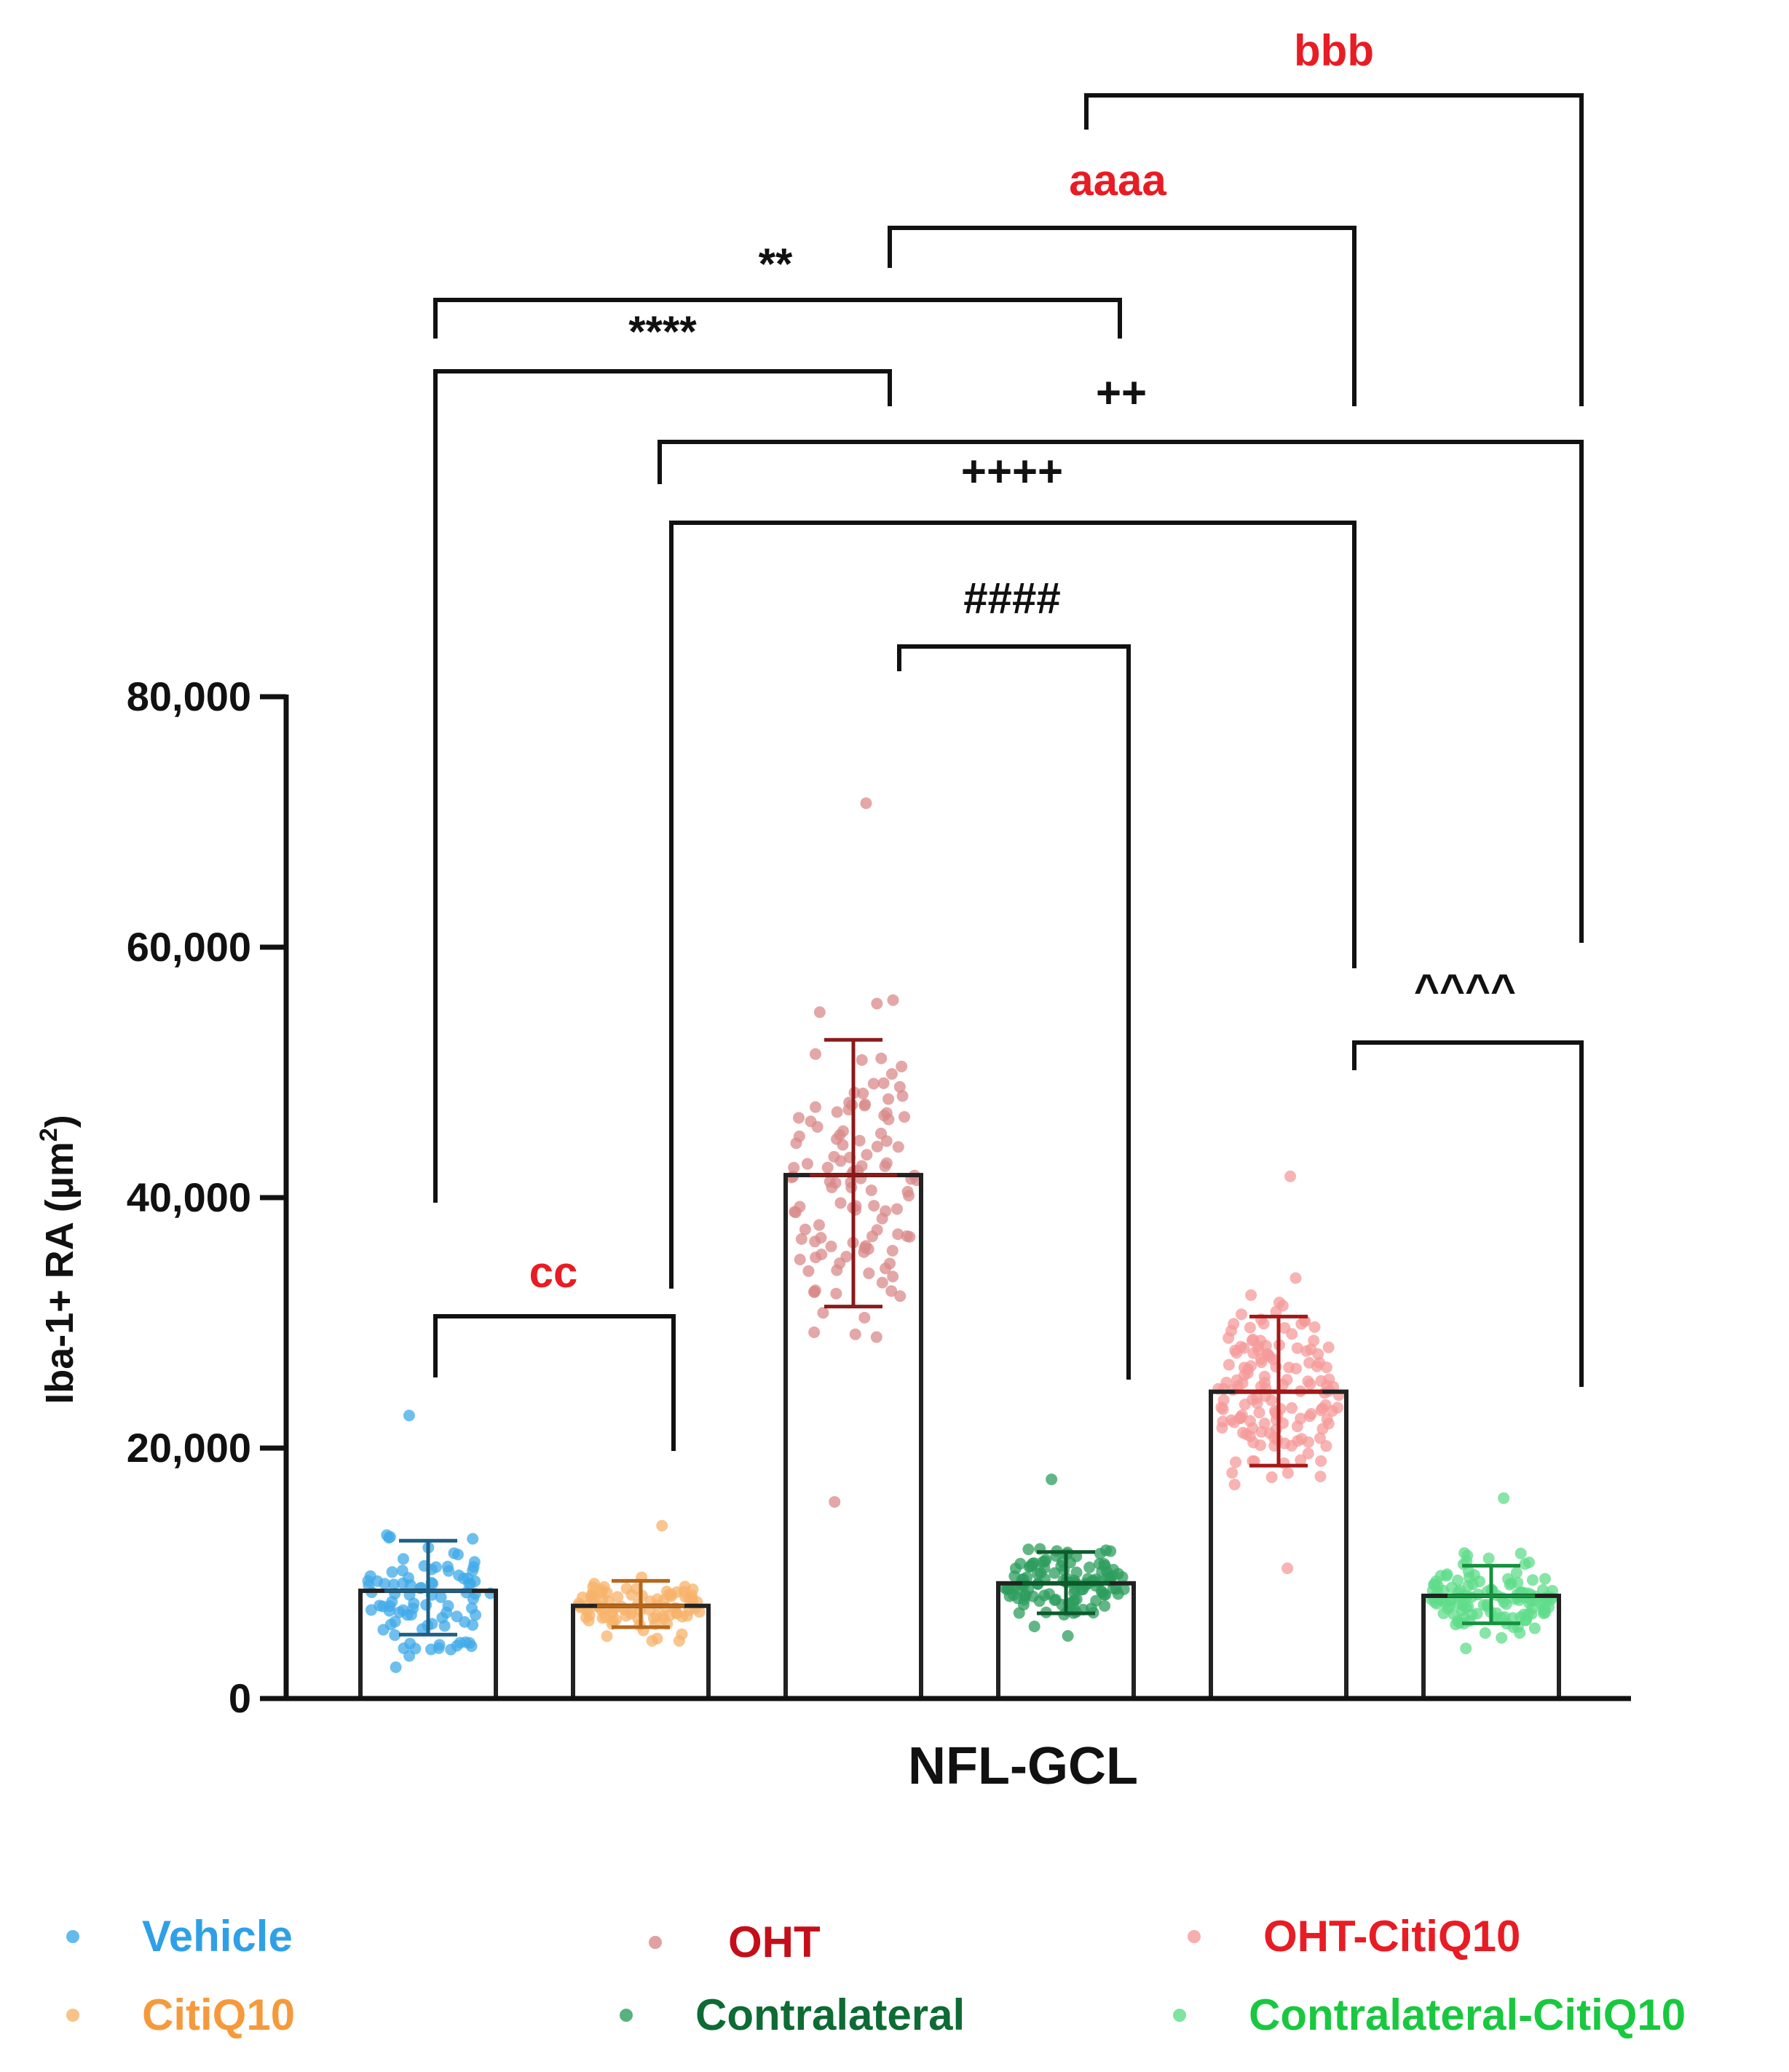 Image resolution: width=1789 pixels, height=2072 pixels. I want to click on bracket-label: **, so click(776, 264).